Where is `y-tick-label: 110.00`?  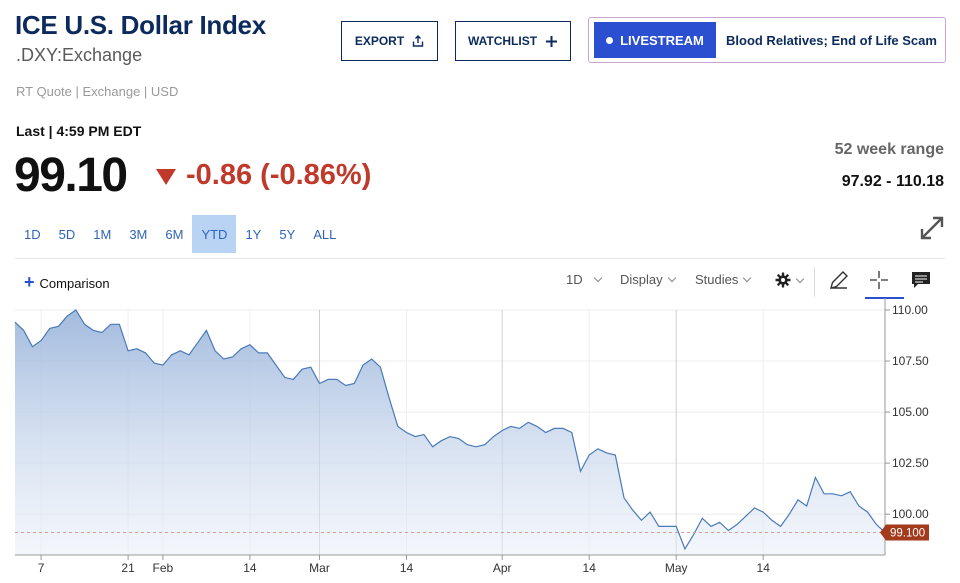
y-tick-label: 110.00 is located at coordinates (910, 310).